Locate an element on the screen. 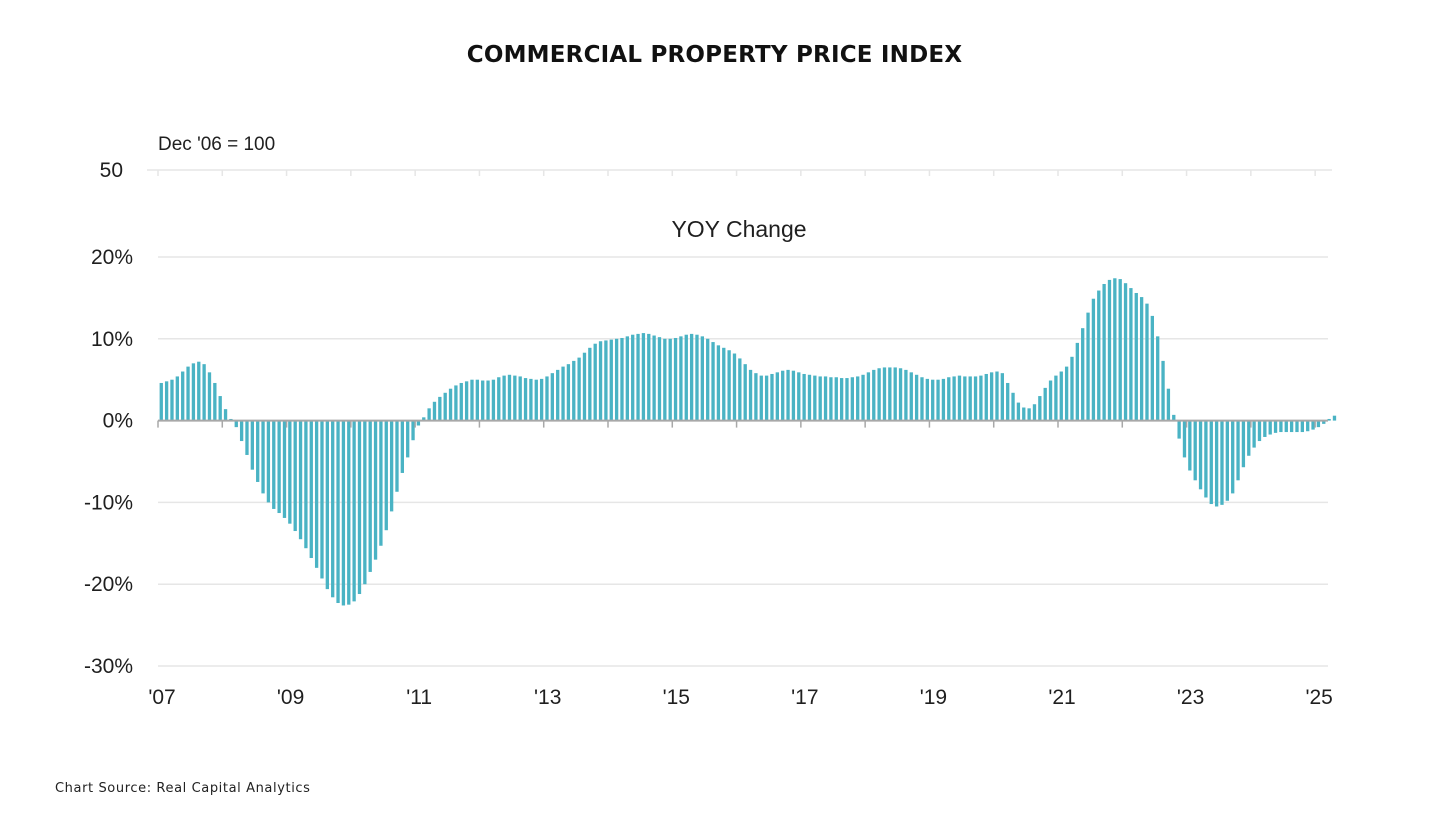 This screenshot has width=1429, height=827. chart-source: Chart Source: Real Capital Analytics is located at coordinates (183, 788).